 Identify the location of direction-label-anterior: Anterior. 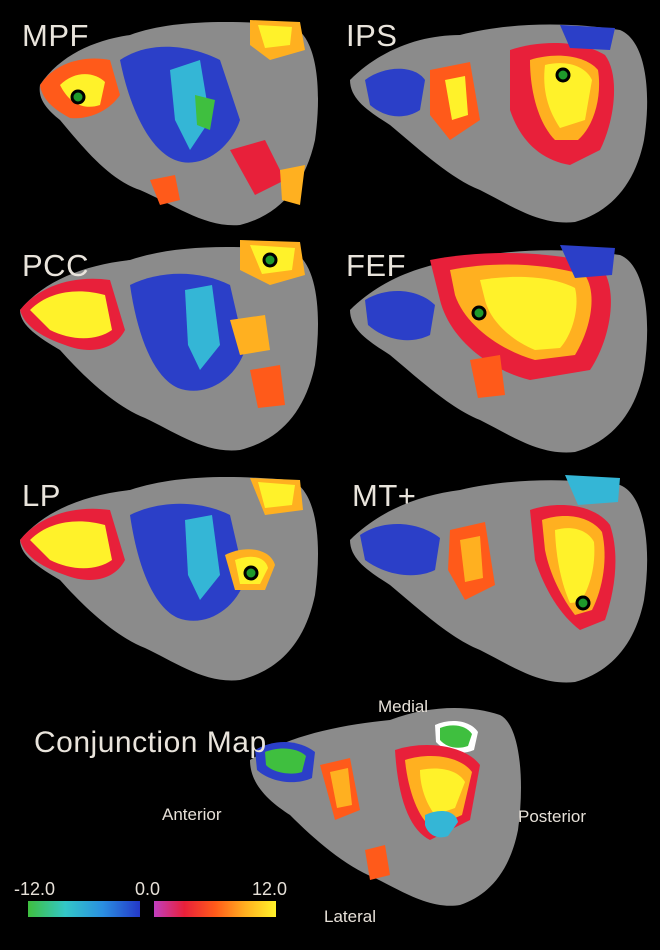
(192, 814).